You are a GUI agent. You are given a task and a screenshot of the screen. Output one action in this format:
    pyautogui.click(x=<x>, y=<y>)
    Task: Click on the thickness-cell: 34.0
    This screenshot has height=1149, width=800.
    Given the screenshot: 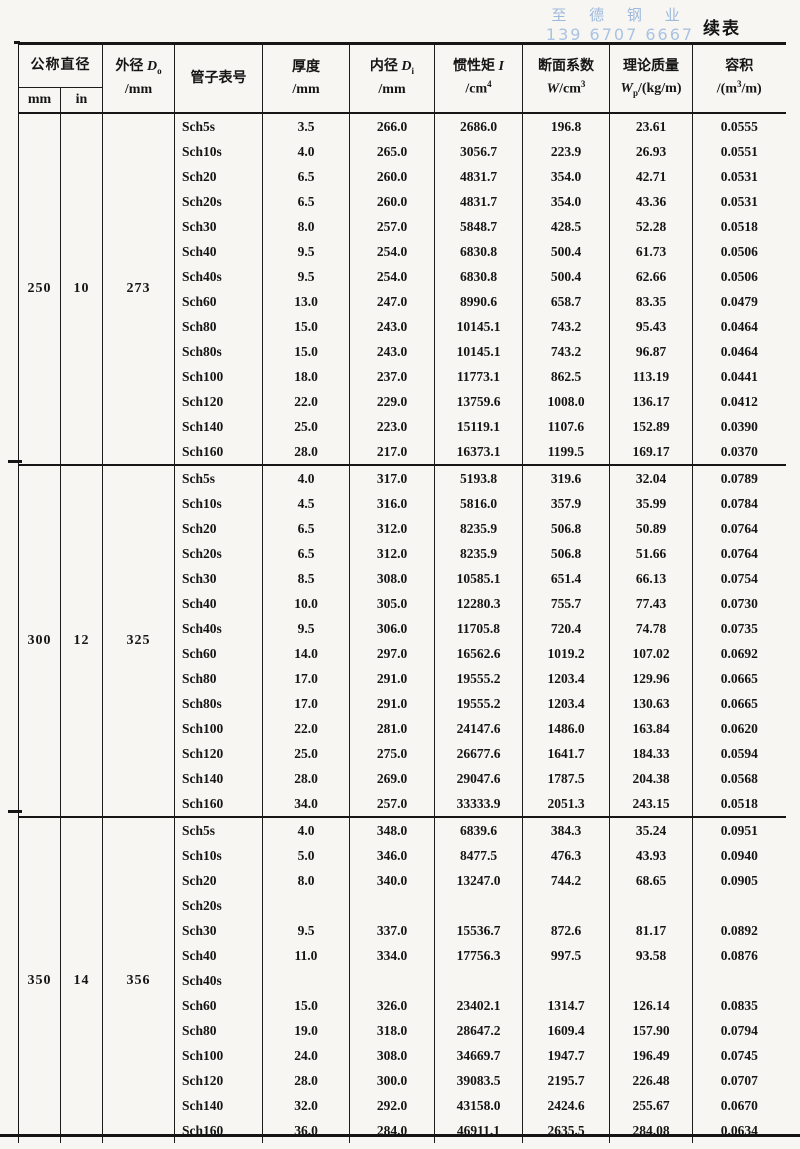 What is the action you would take?
    pyautogui.click(x=306, y=804)
    